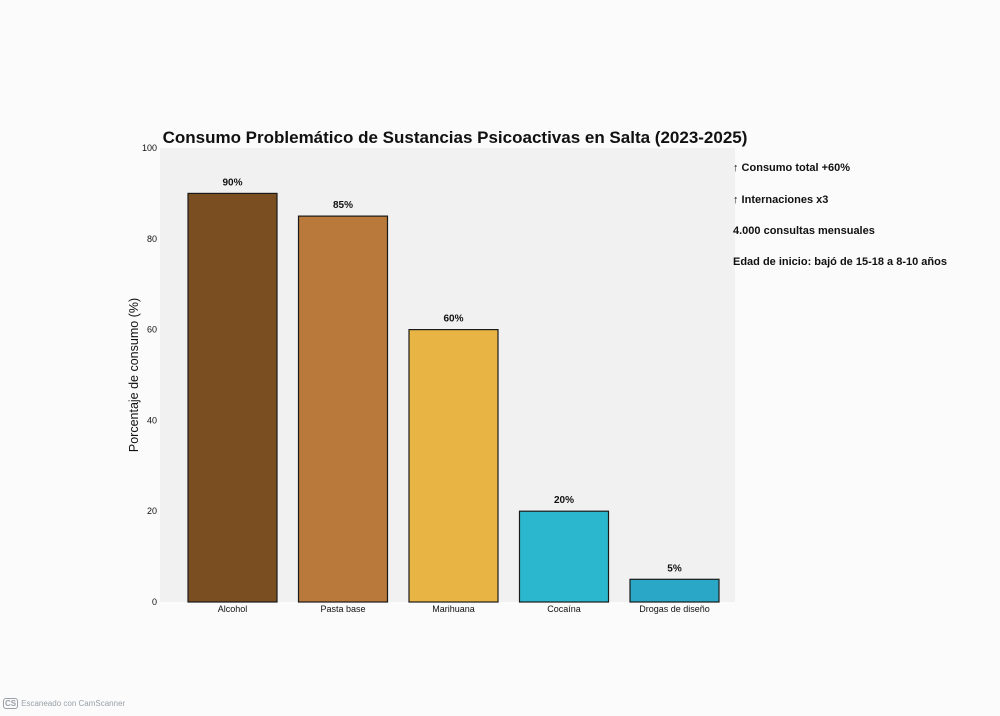 The width and height of the screenshot is (1000, 716). I want to click on y-tick-label: 0, so click(154, 602).